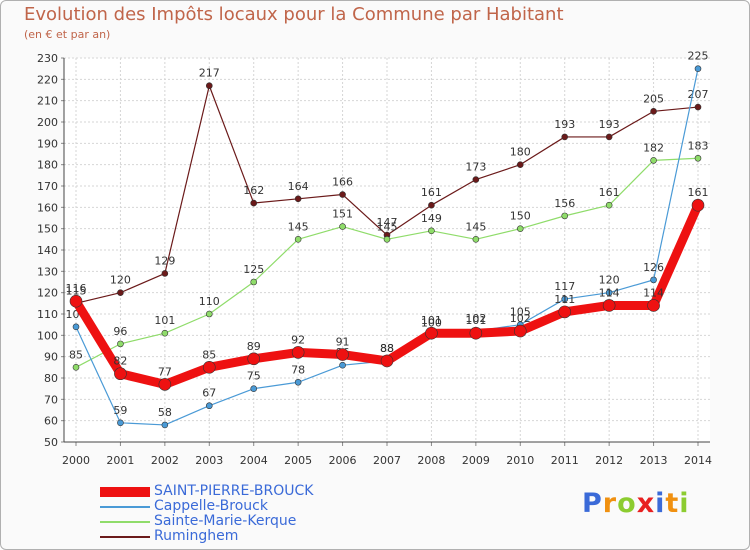 The width and height of the screenshot is (750, 550). I want to click on data-label-sainte-marie-kerque: 182, so click(653, 147).